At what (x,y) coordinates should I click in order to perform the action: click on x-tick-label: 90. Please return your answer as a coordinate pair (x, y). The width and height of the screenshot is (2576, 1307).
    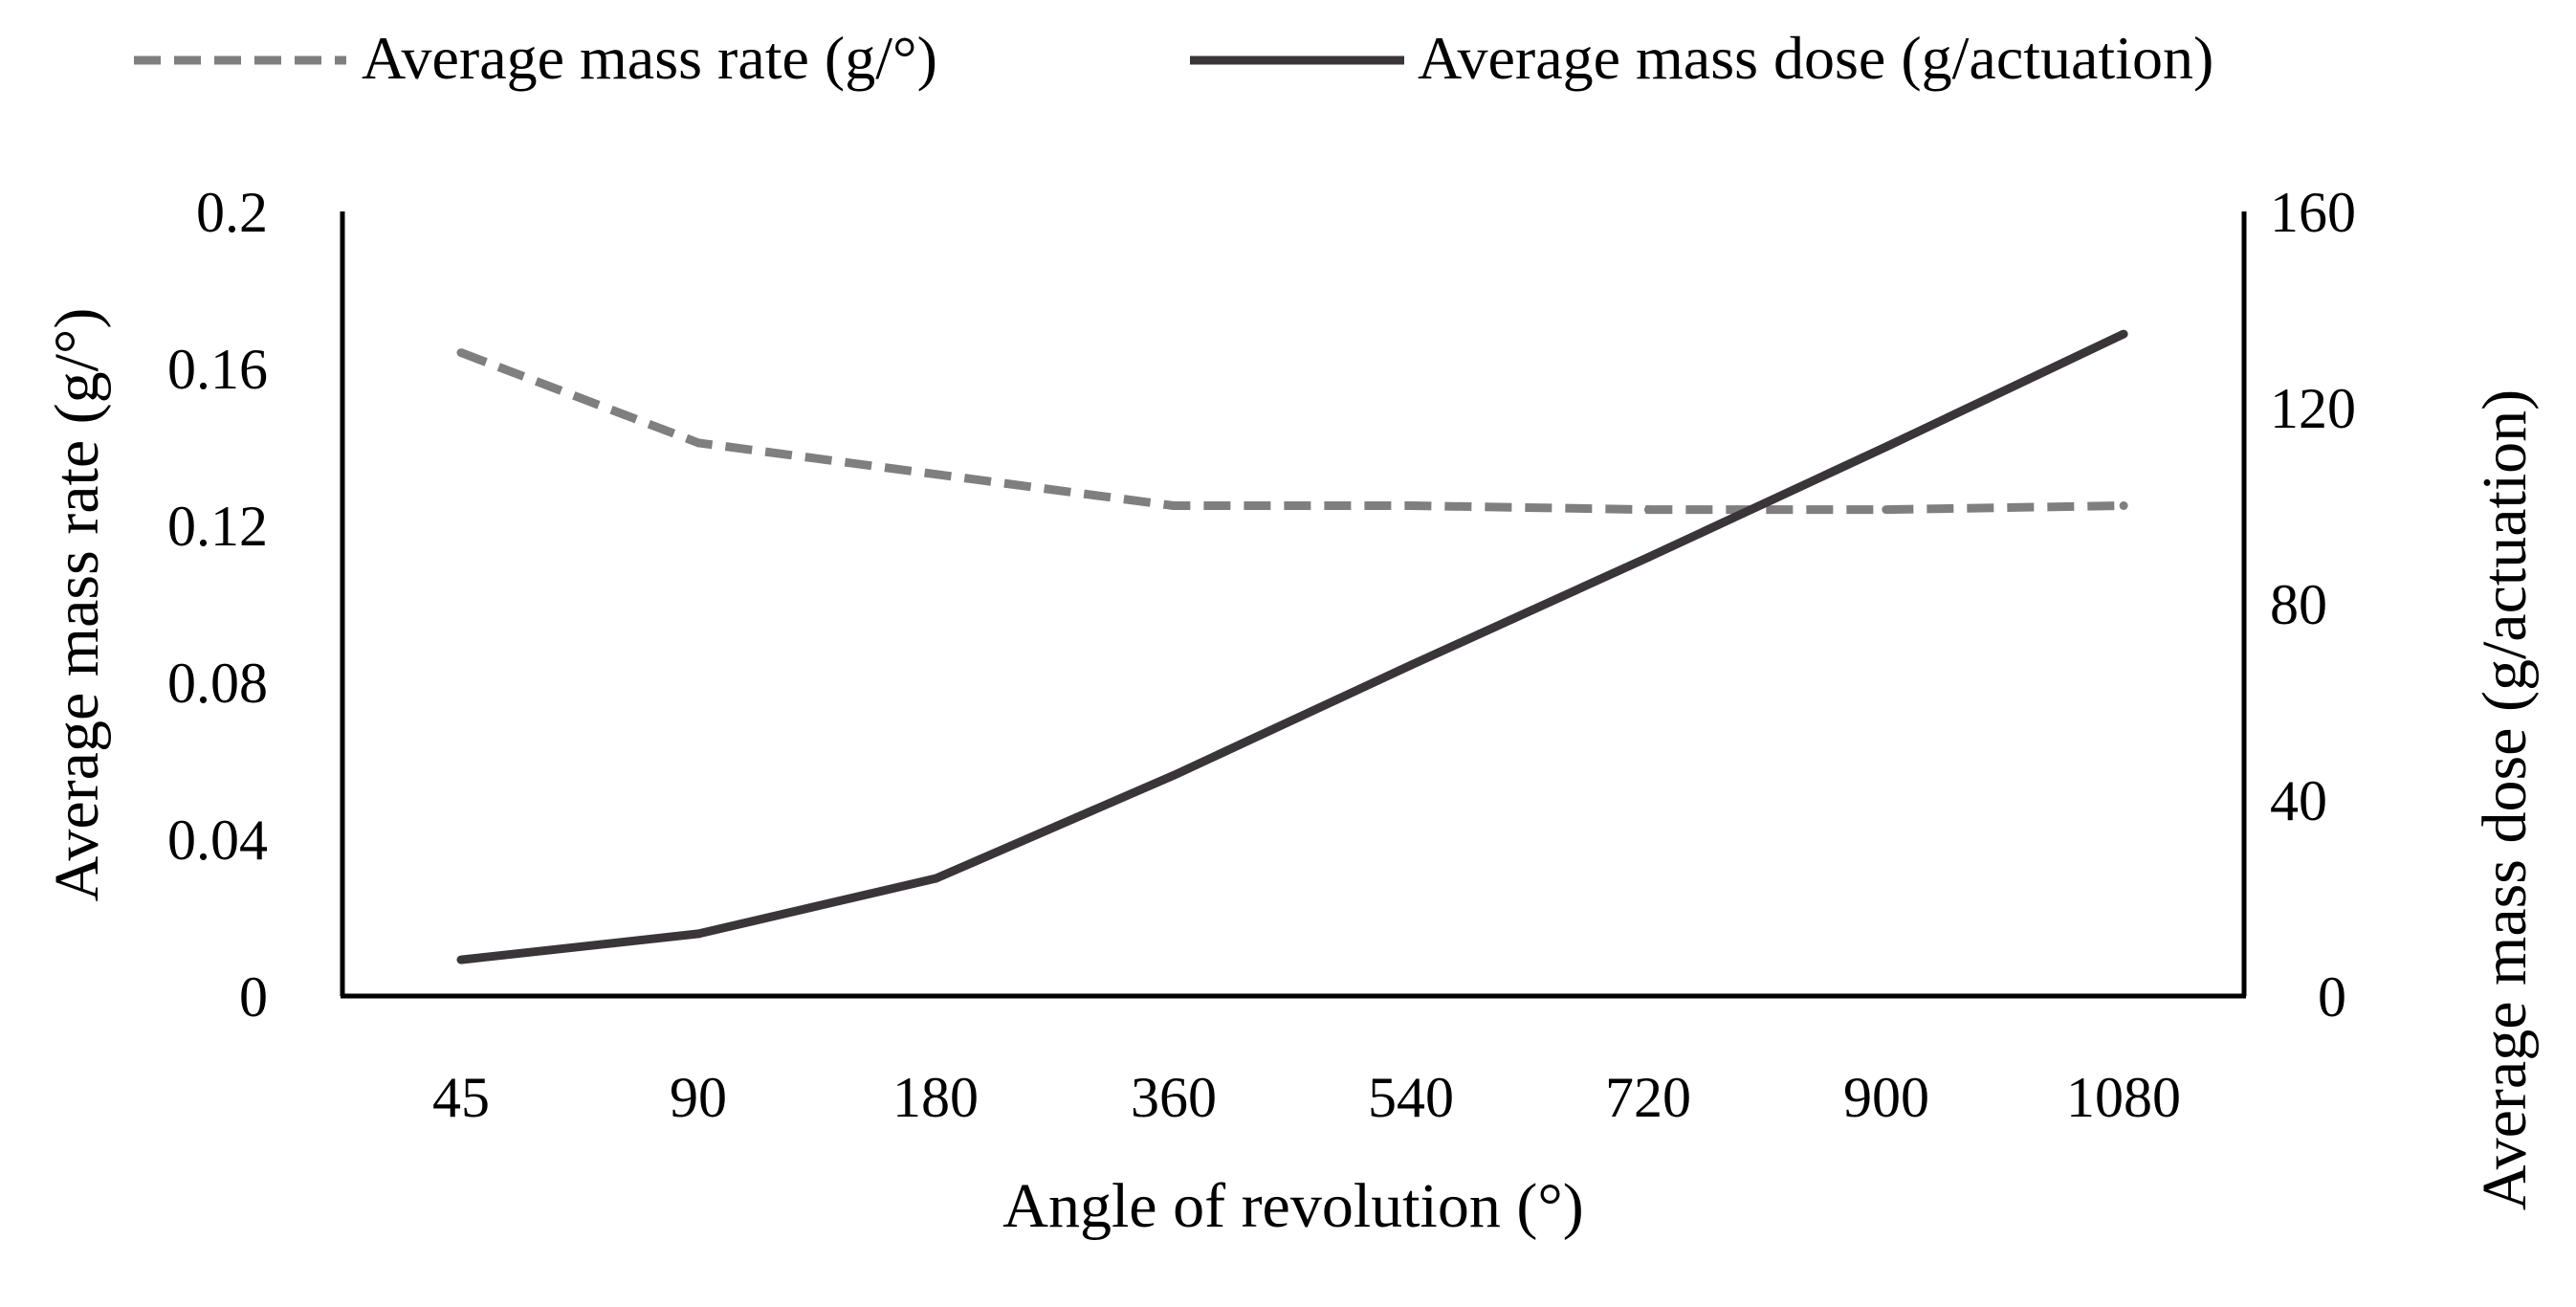
    Looking at the image, I should click on (698, 1097).